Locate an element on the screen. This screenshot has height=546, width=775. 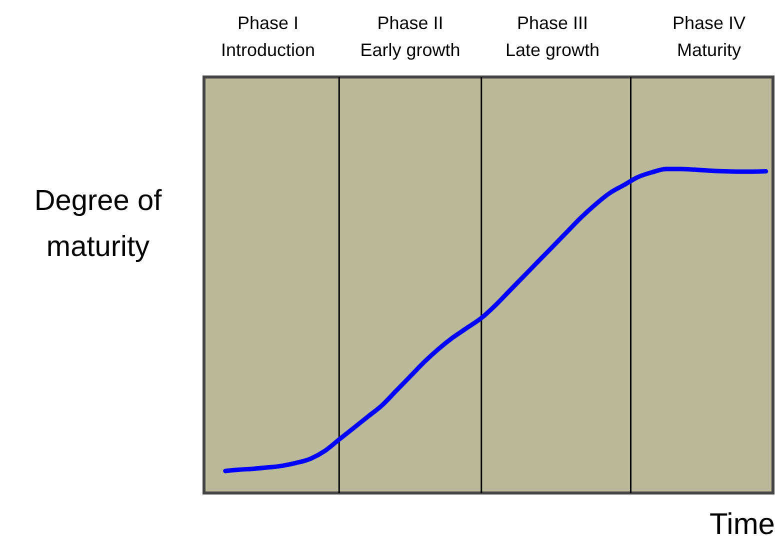
x-tick-label: Phase I Introduction is located at coordinates (268, 36).